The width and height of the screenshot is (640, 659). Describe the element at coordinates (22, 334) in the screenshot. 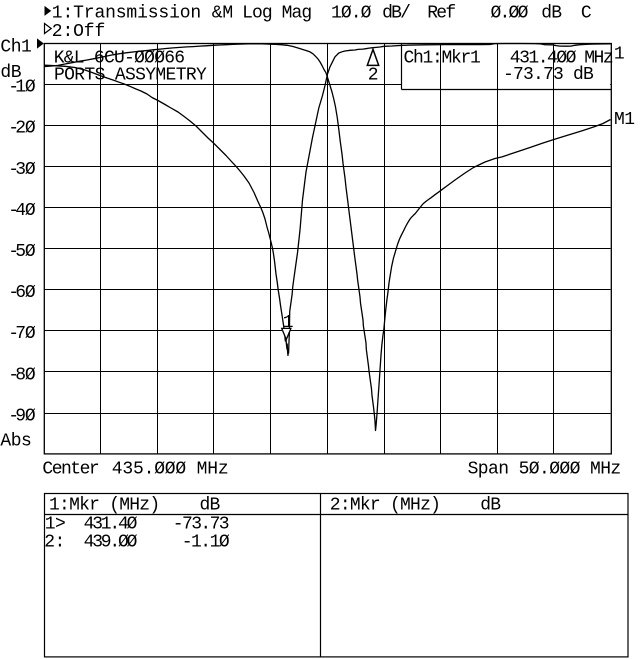

I see `svg-text: -7Ø` at that location.